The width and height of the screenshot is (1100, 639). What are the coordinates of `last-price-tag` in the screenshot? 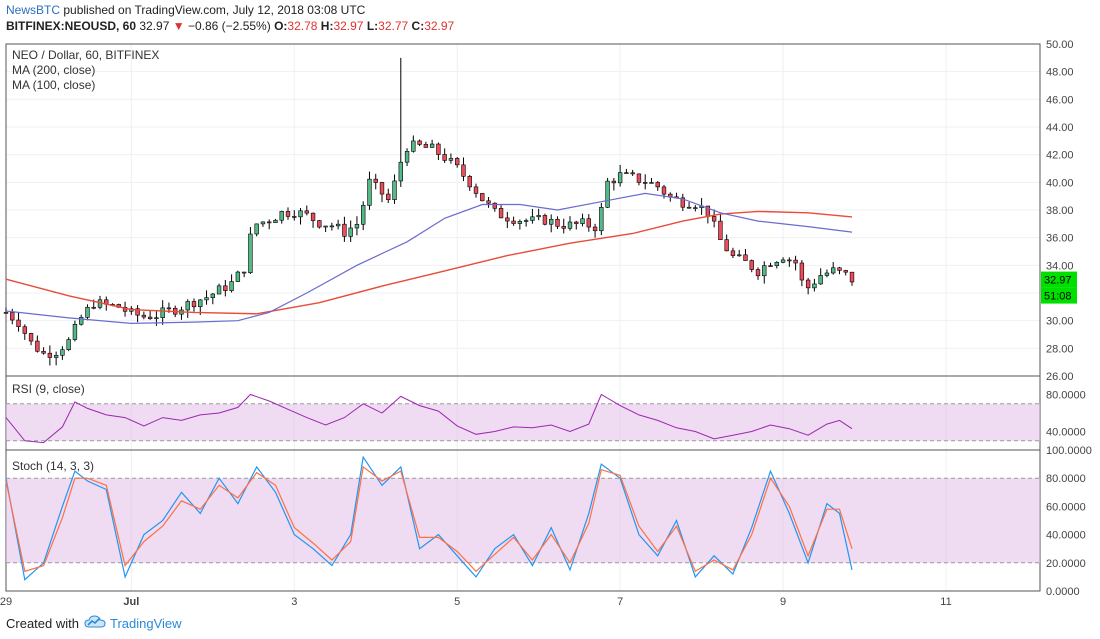 It's located at (1059, 279).